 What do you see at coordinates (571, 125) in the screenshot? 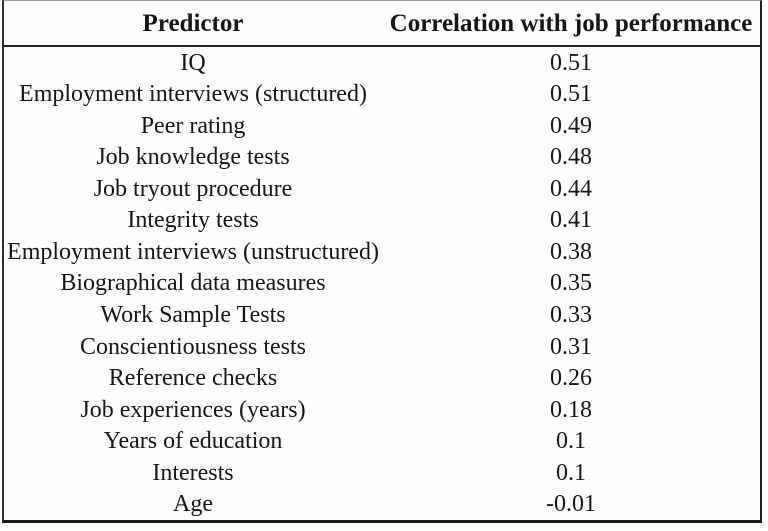
I see `correlation-cell: 0.49` at bounding box center [571, 125].